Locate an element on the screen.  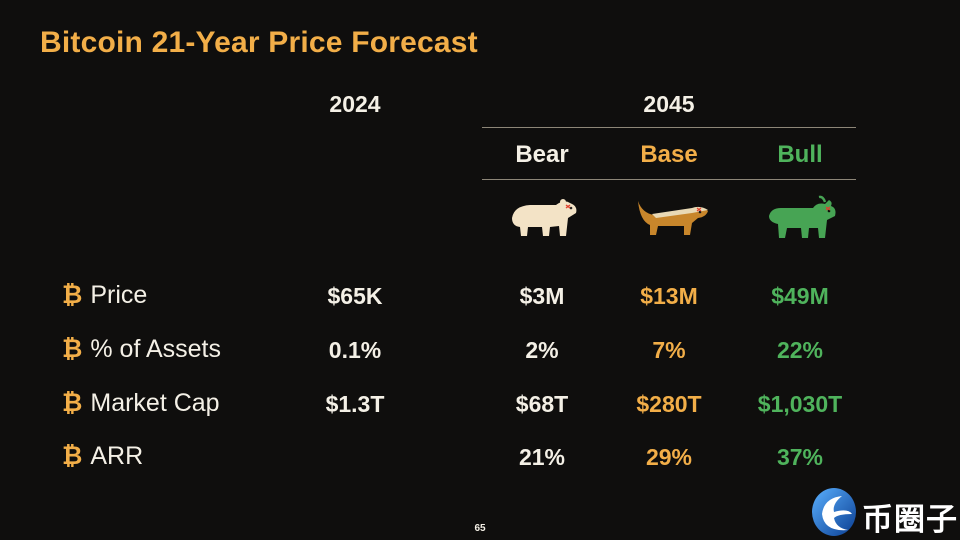
header-divider-bottom is located at coordinates (669, 179).